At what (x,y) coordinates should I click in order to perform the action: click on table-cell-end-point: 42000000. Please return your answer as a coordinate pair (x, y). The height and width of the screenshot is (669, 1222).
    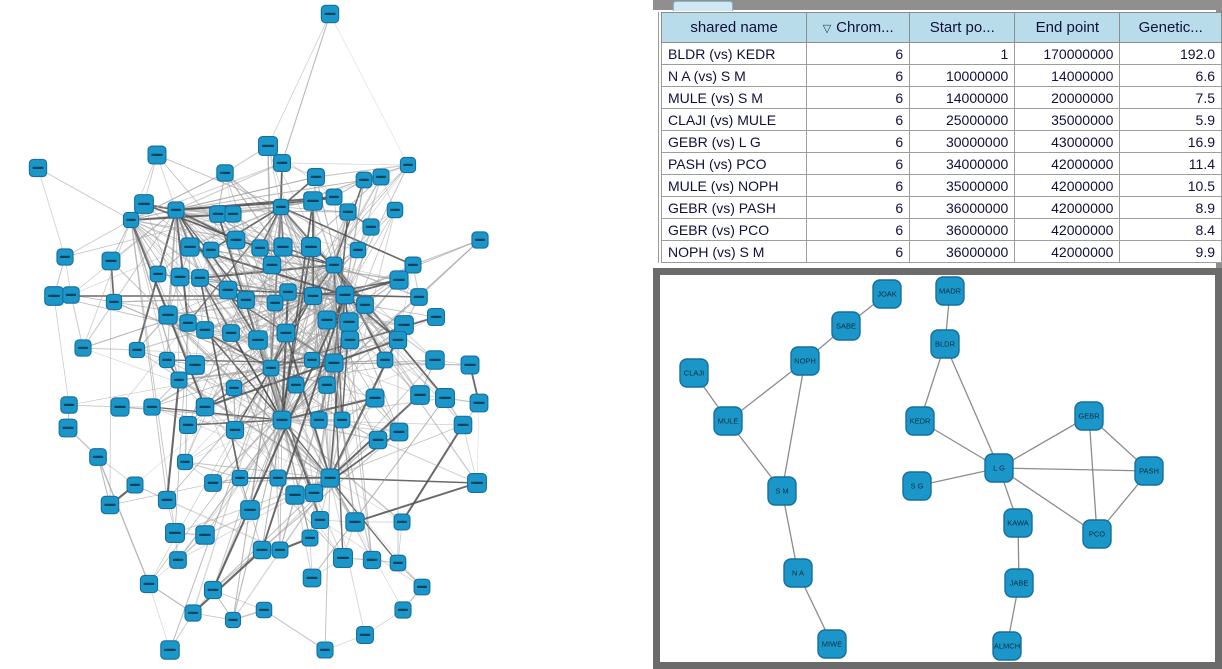
    Looking at the image, I should click on (1067, 251).